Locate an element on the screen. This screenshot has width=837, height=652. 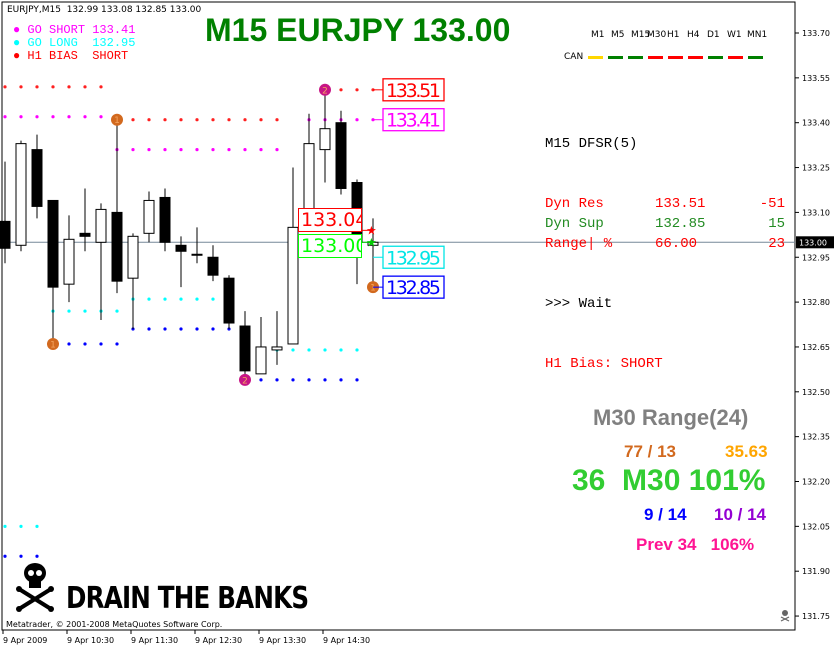
range-prev: Prev 34 106% is located at coordinates (695, 544).